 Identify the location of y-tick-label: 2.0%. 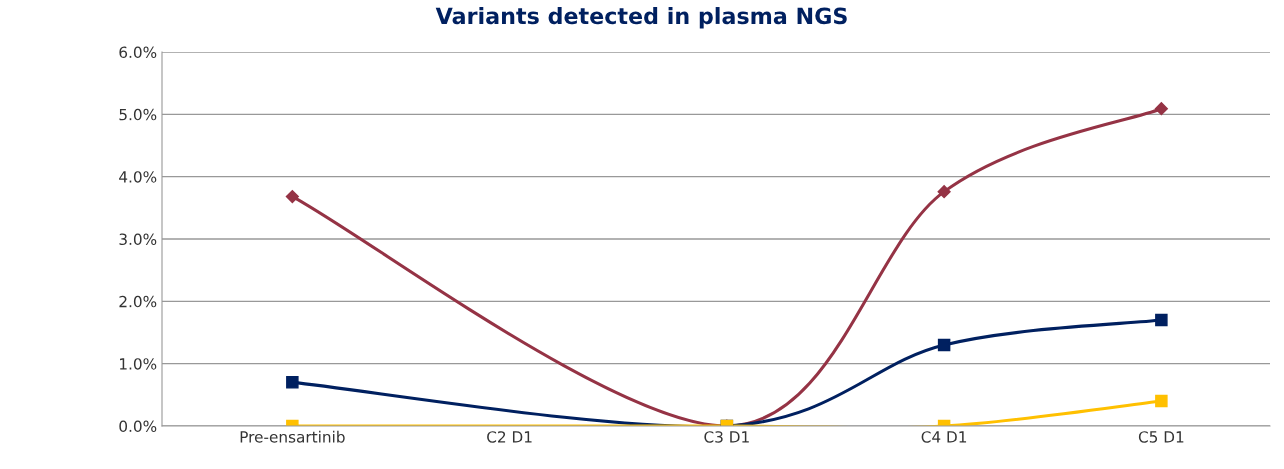
(138, 301).